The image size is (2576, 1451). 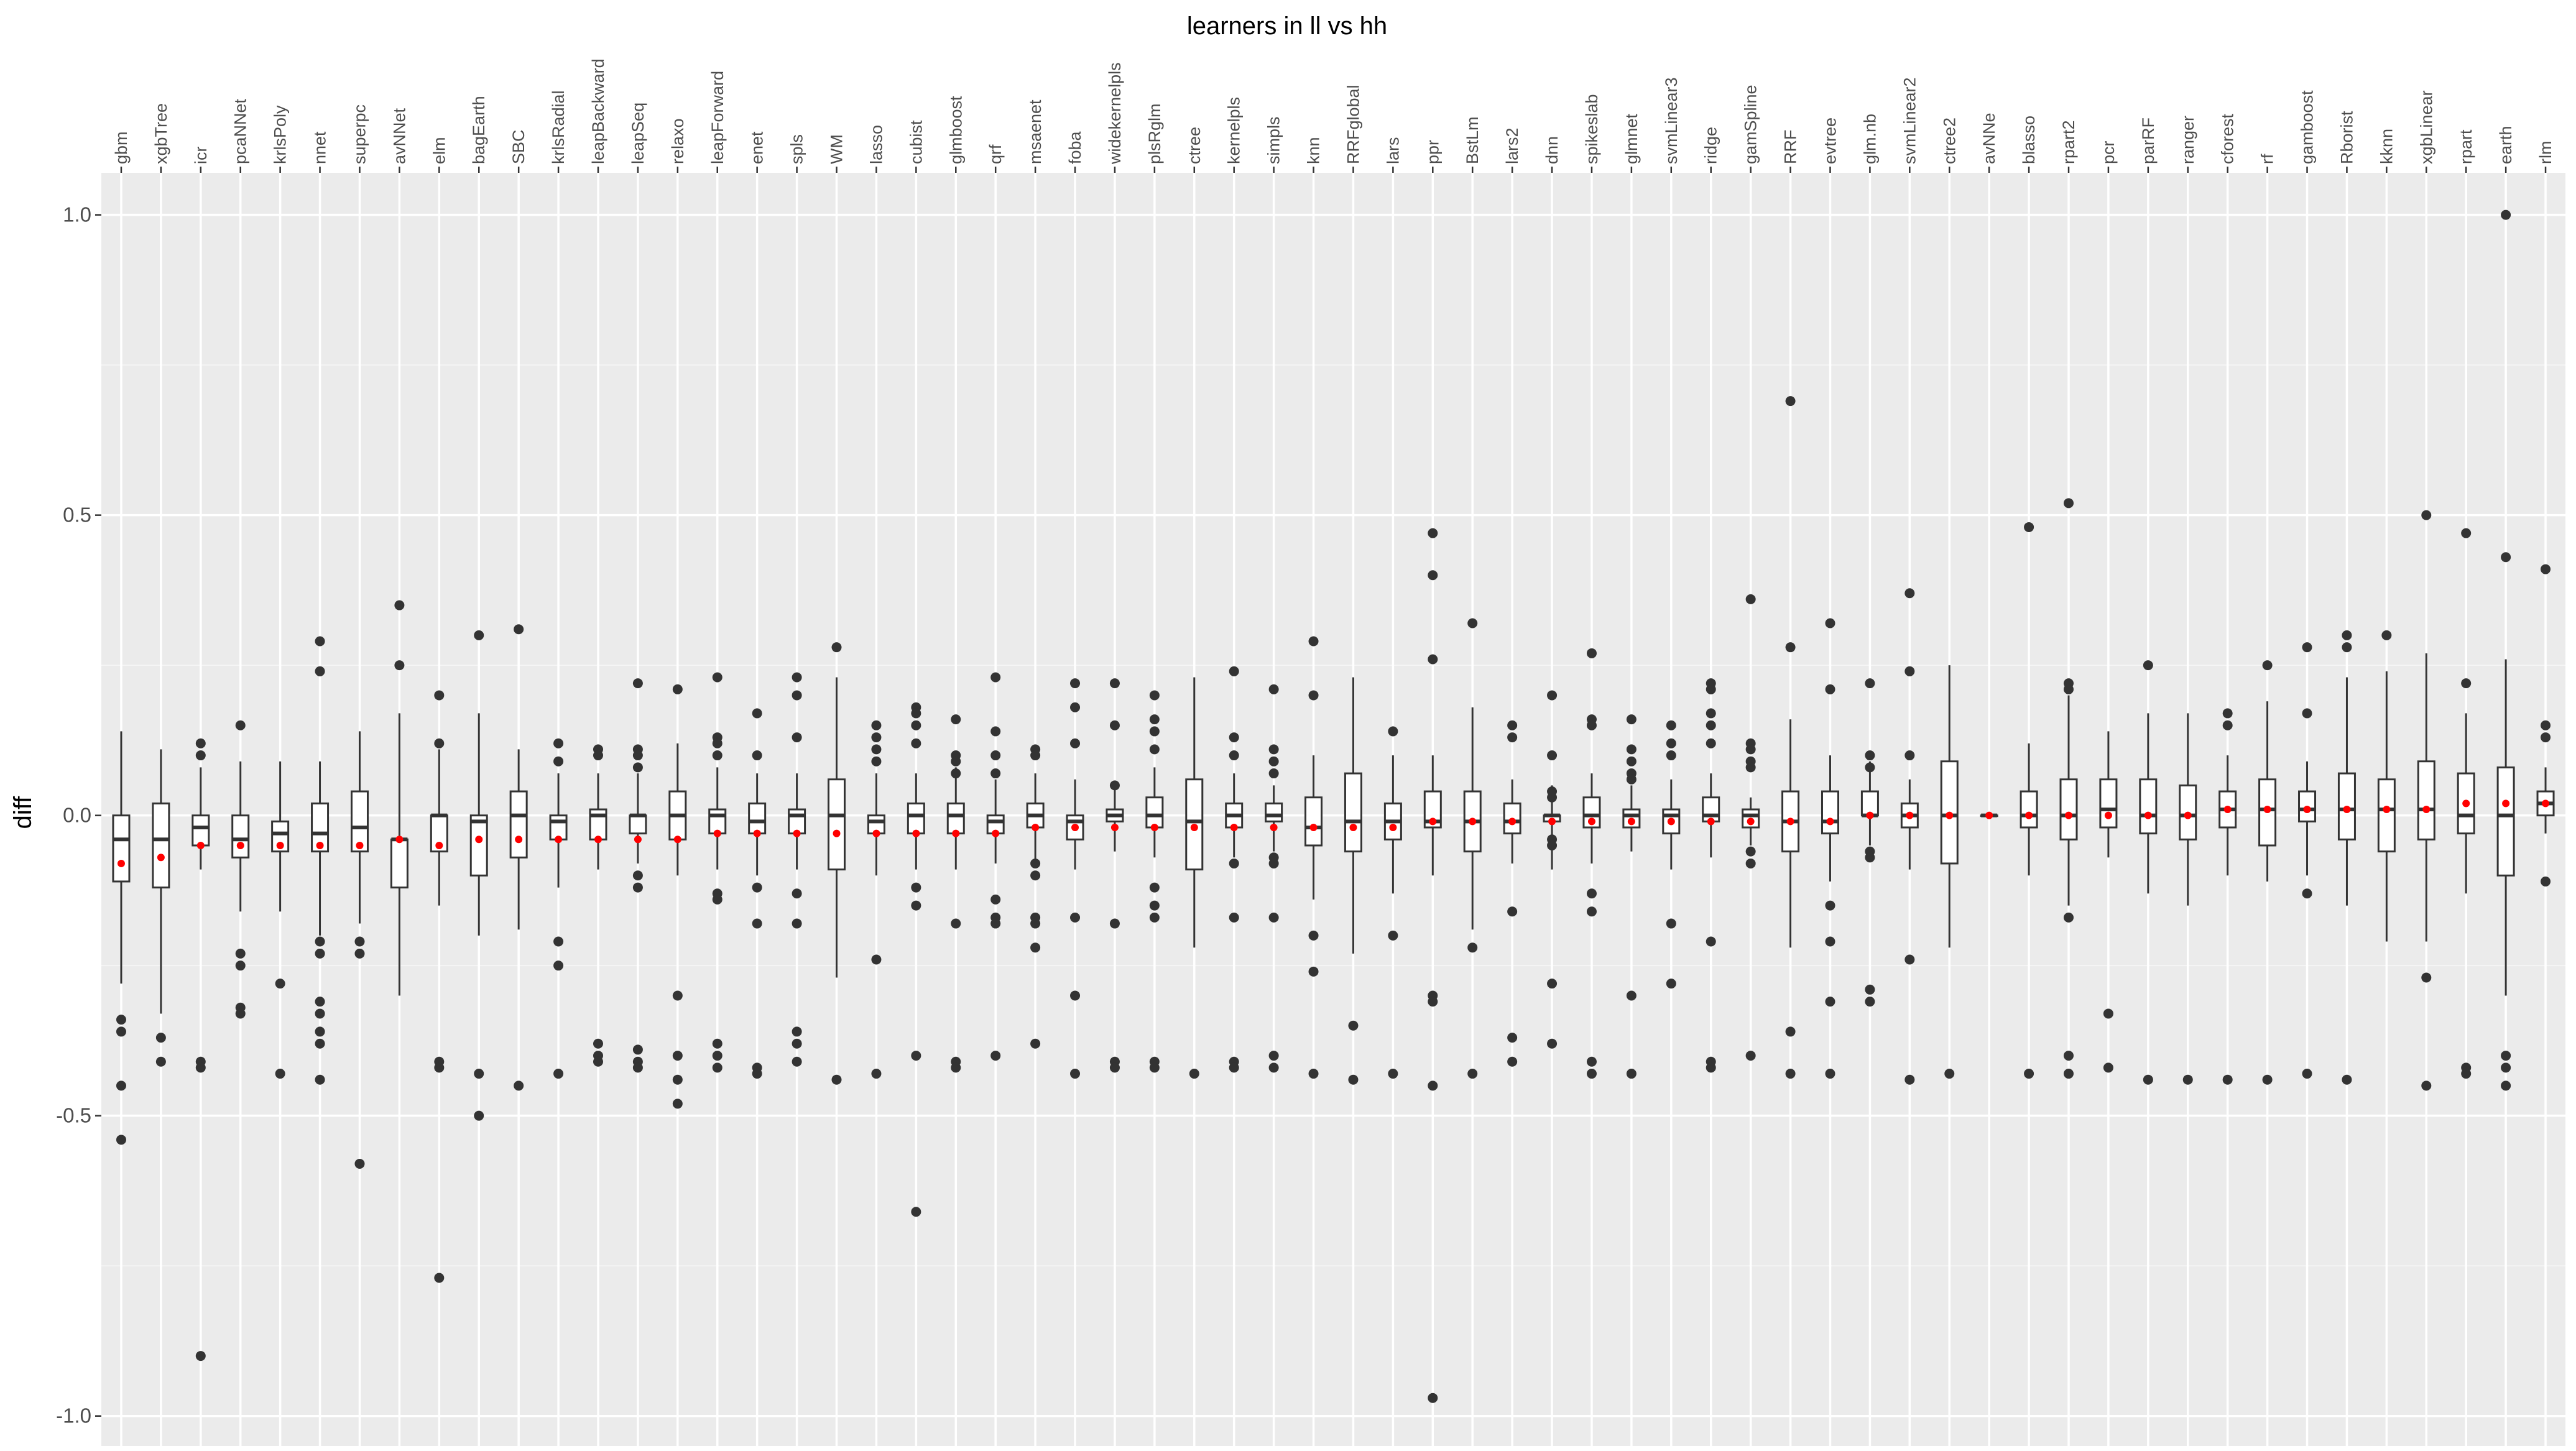 What do you see at coordinates (2307, 127) in the screenshot?
I see `x-tick-label: gamboost` at bounding box center [2307, 127].